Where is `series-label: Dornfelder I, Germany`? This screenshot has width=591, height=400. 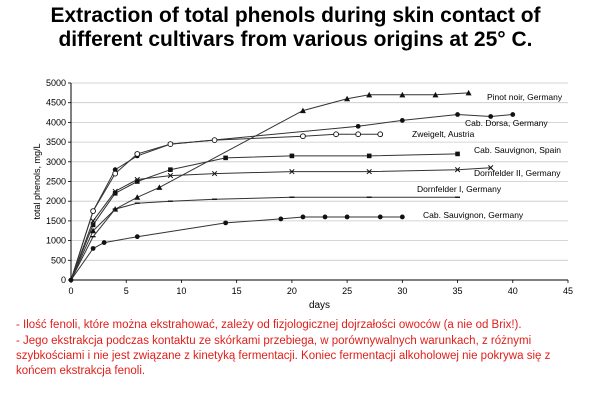
series-label: Dornfelder I, Germany is located at coordinates (459, 189).